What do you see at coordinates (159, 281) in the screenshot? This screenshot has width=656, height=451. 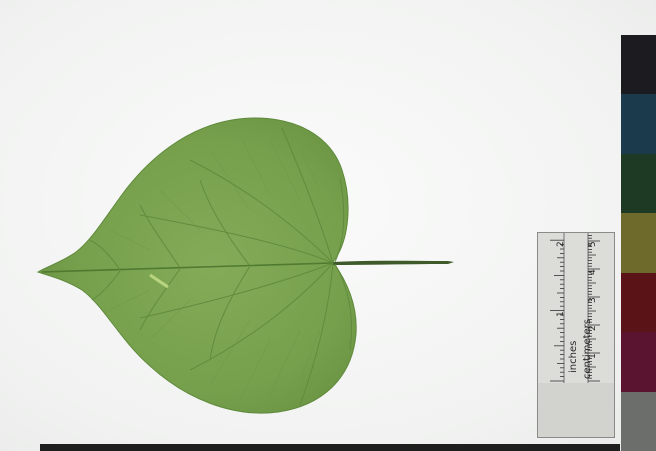 I see `leaf-highlight` at bounding box center [159, 281].